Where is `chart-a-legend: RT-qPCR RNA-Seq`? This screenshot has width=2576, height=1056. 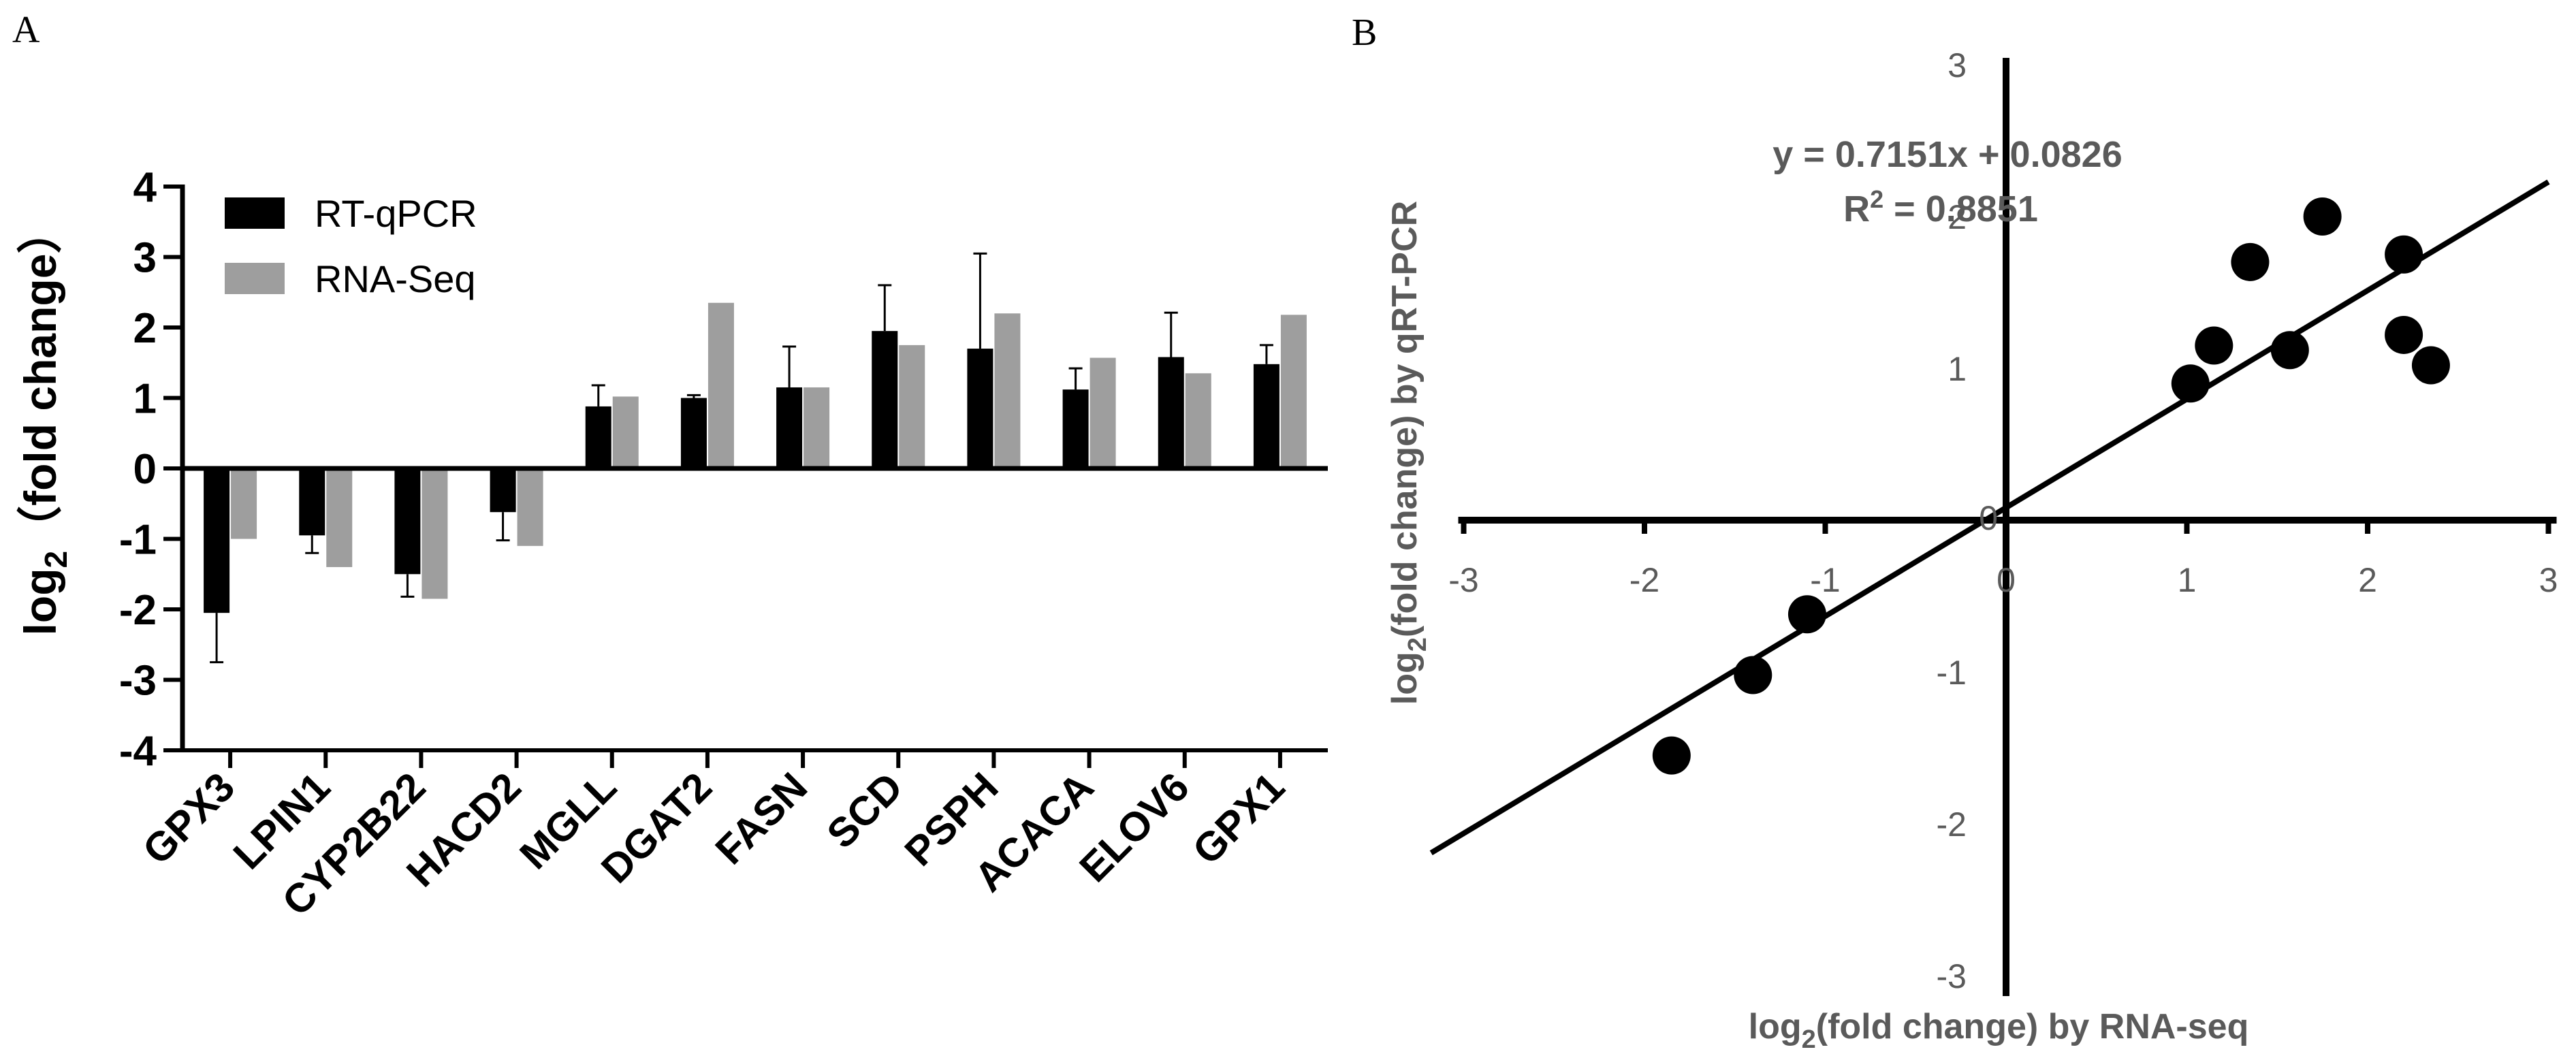 chart-a-legend: RT-qPCR RNA-Seq is located at coordinates (351, 246).